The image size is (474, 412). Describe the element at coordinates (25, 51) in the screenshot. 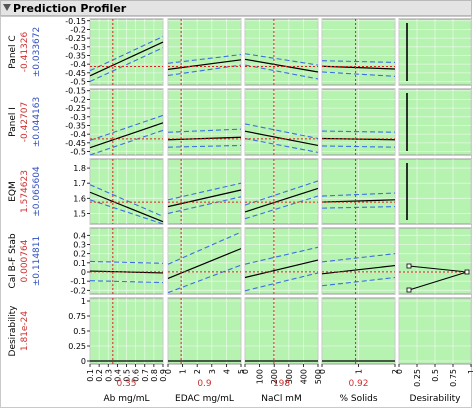

I see `response-value: -0.41326` at that location.